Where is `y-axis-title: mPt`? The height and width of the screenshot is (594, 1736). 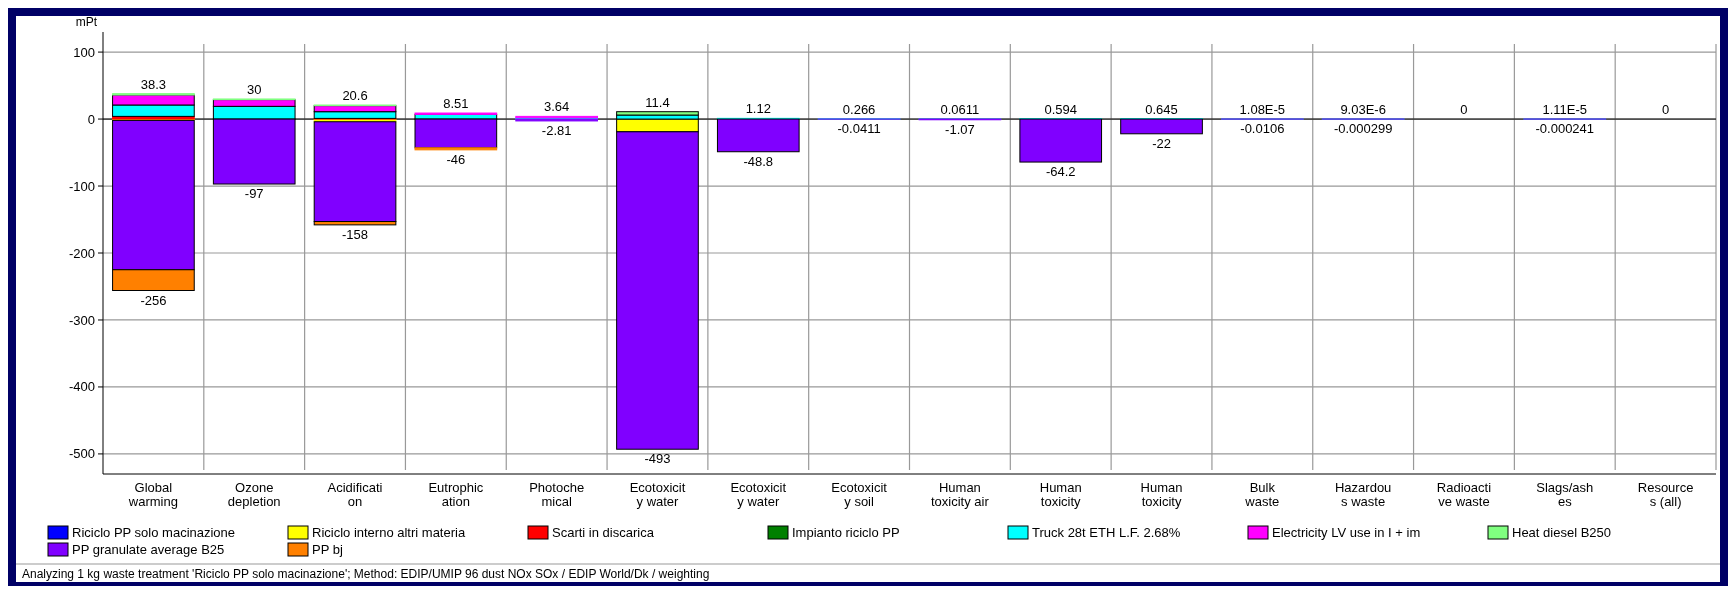
y-axis-title: mPt is located at coordinates (86, 22).